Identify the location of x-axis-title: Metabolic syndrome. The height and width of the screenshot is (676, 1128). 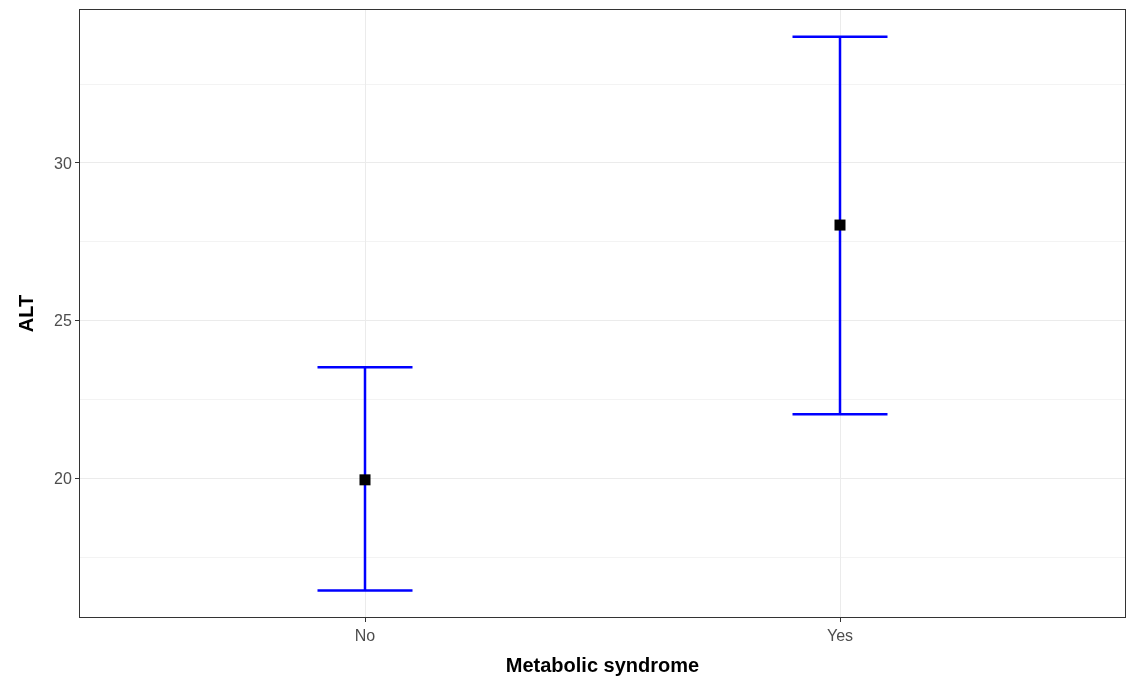
(602, 665).